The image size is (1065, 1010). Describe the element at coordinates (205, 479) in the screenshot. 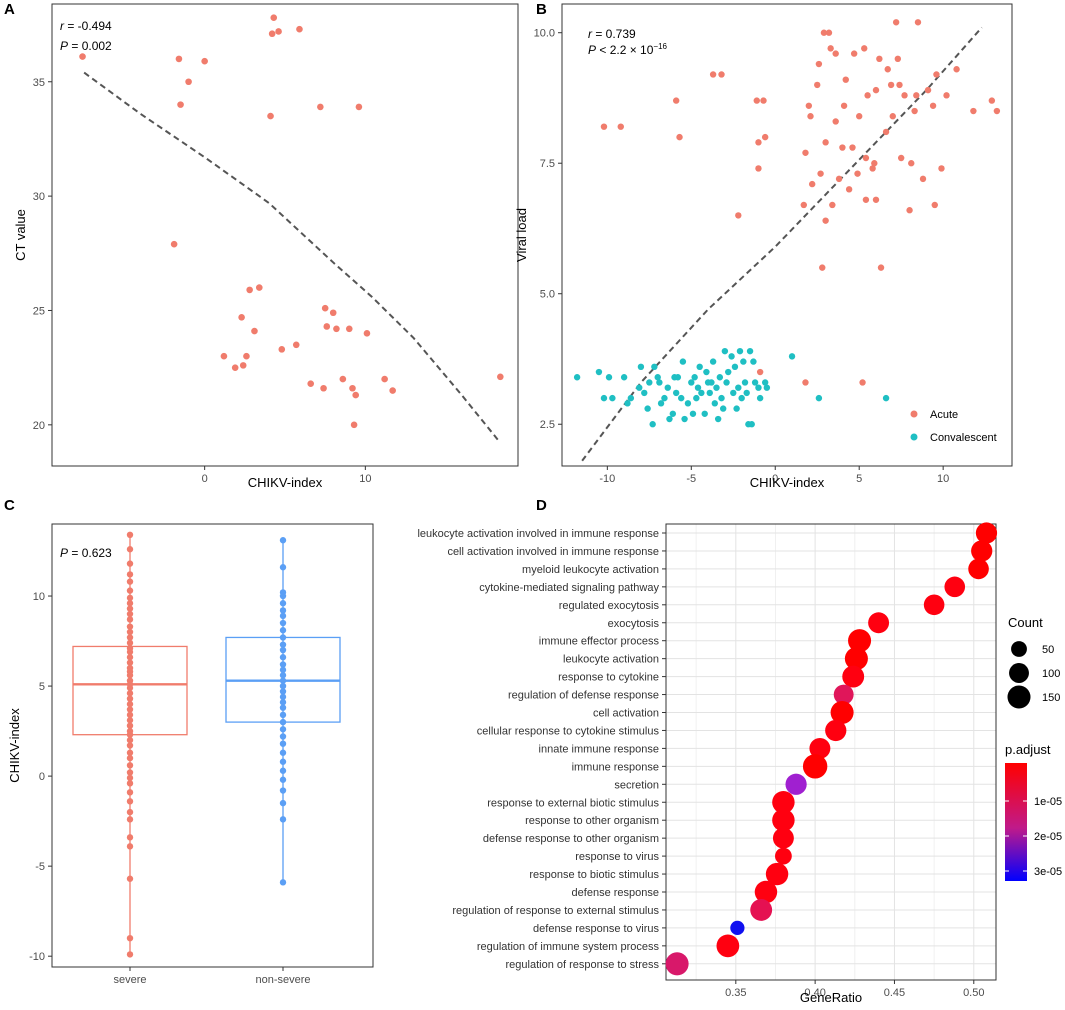

I see `panel-a-x-tick-label: 0` at that location.